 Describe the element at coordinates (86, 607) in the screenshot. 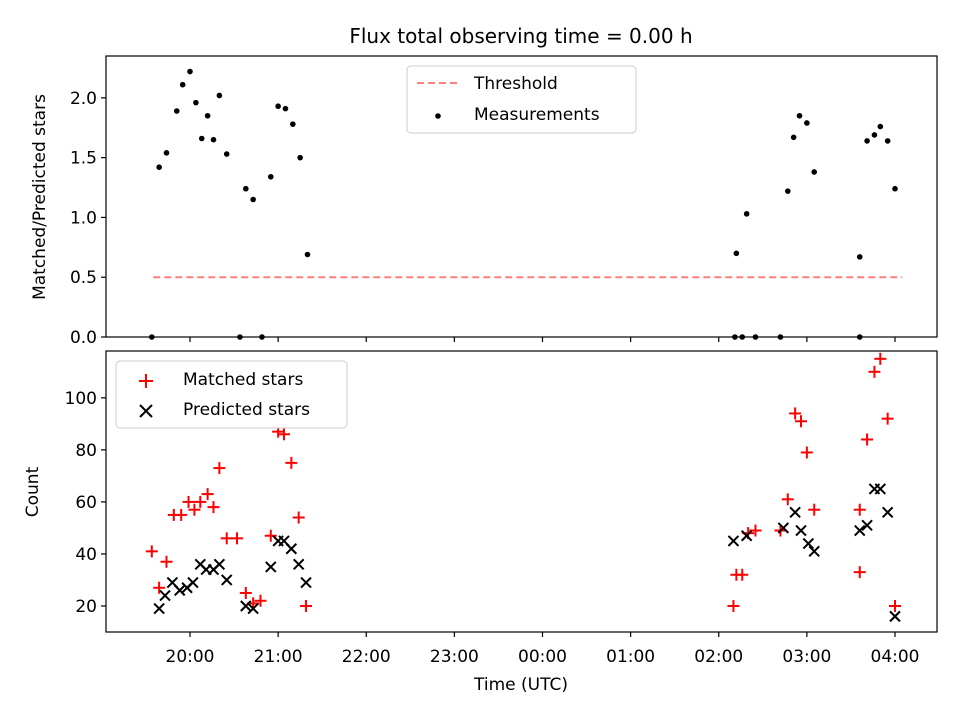

I see `y-tick-label: 20` at that location.